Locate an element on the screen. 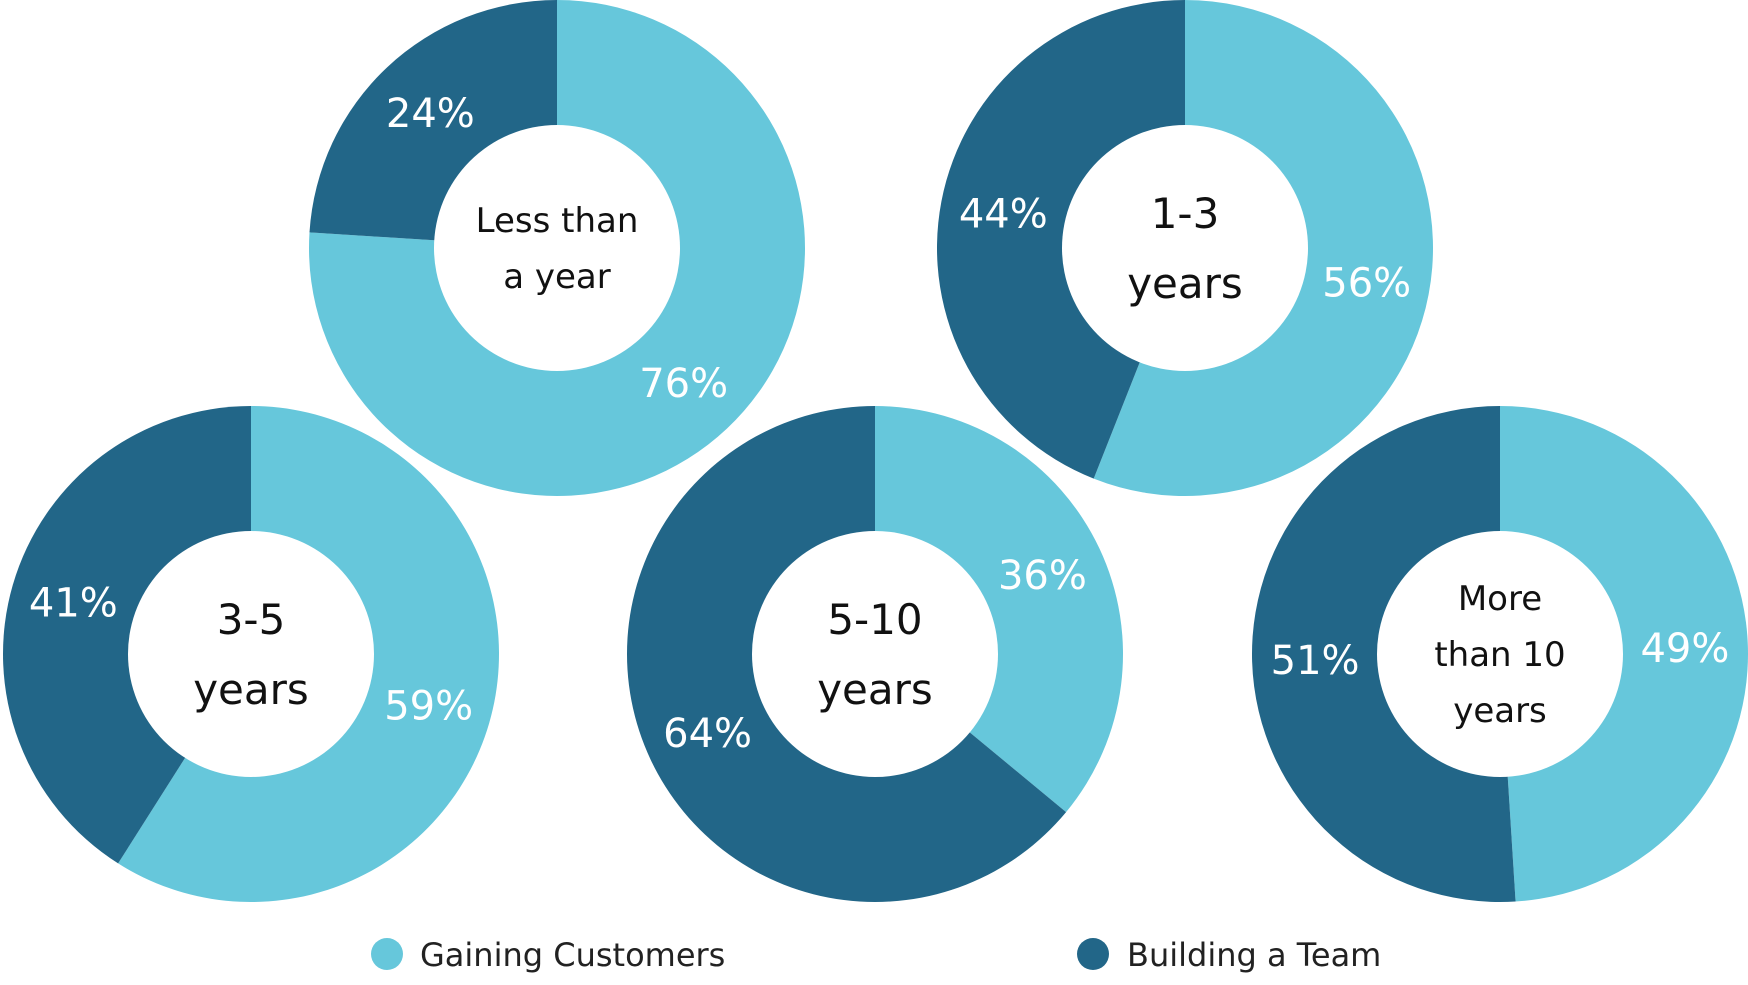 This screenshot has height=985, width=1748. slice-label-building-a-team-3: 41% is located at coordinates (73, 603).